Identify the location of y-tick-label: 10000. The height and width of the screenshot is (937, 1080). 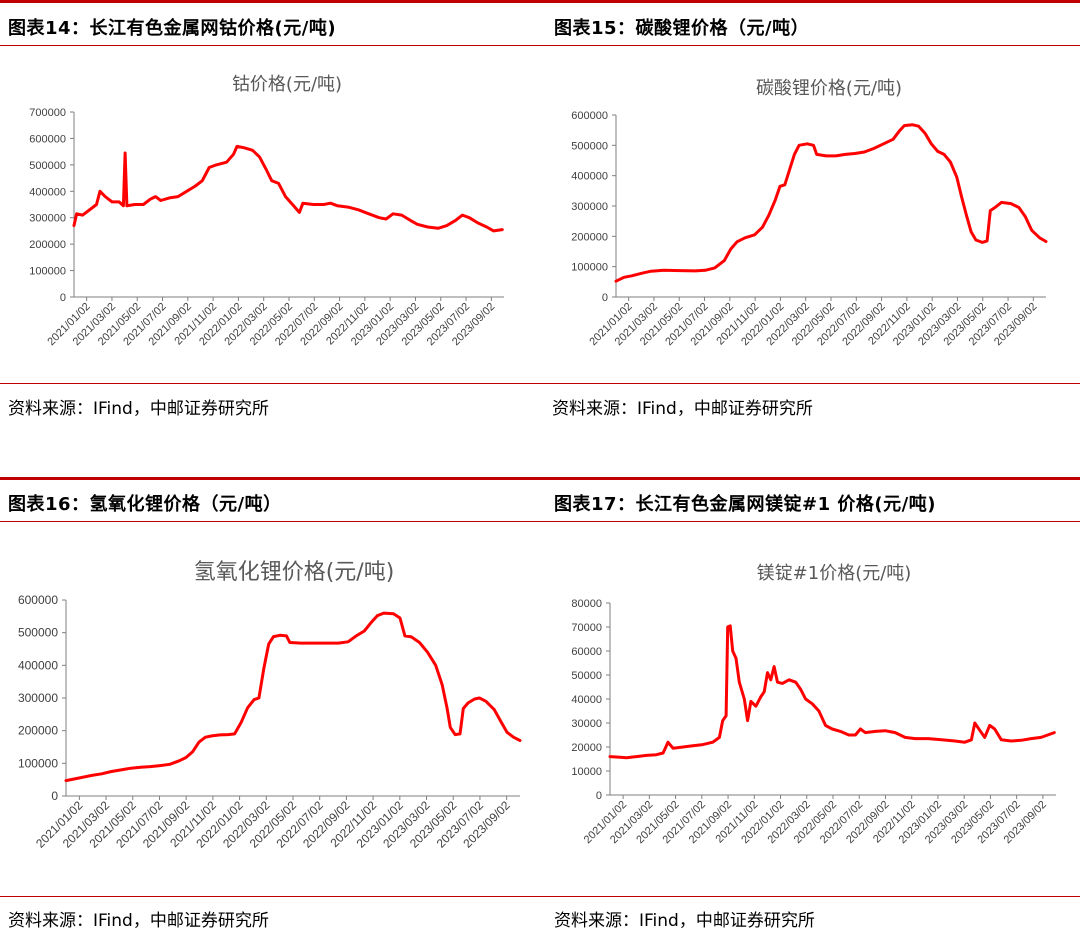
(586, 772).